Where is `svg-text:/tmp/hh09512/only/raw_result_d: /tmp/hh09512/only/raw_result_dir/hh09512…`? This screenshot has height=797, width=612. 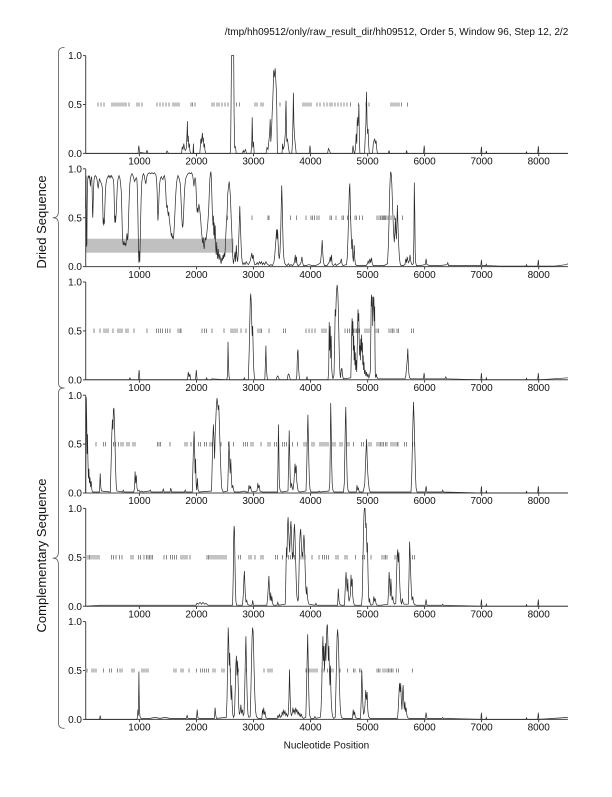
svg-text:/tmp/hh09512/only/raw_result_d: /tmp/hh09512/only/raw_result_dir/hh09512… is located at coordinates (397, 32).